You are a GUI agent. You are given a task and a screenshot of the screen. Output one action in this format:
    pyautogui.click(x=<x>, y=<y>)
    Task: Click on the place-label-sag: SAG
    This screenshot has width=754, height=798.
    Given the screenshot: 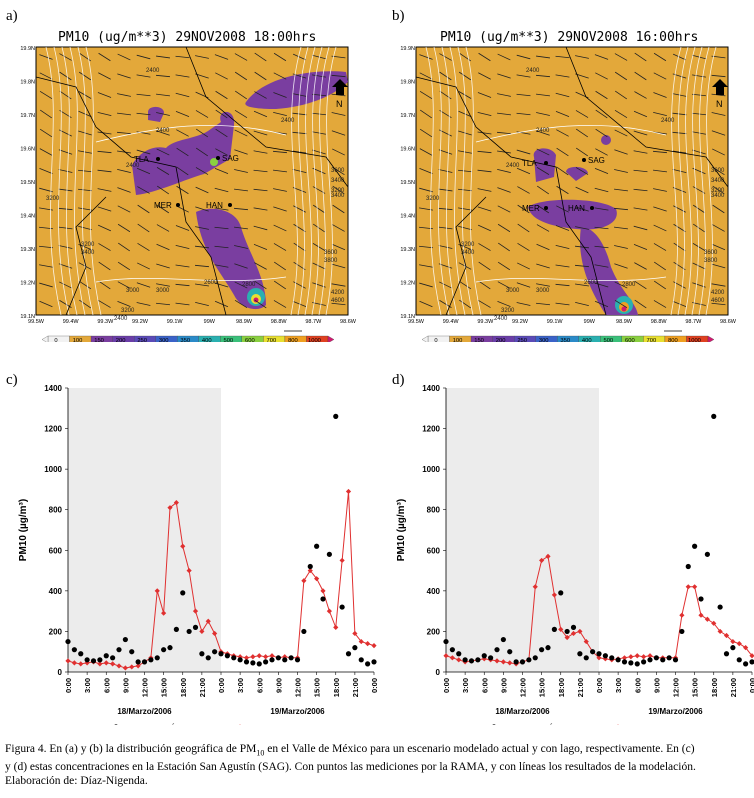 What is the action you would take?
    pyautogui.click(x=596, y=160)
    